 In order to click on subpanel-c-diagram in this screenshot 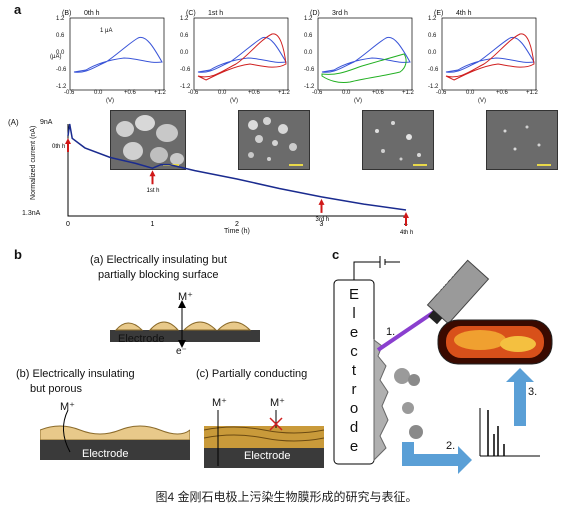, I will do `click(264, 439)`.